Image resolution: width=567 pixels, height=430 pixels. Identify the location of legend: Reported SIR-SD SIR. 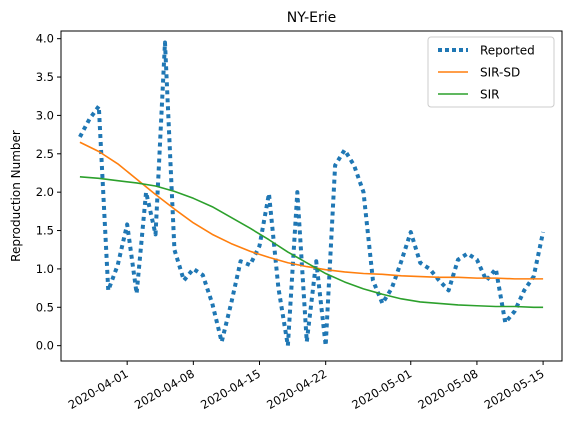
(491, 72).